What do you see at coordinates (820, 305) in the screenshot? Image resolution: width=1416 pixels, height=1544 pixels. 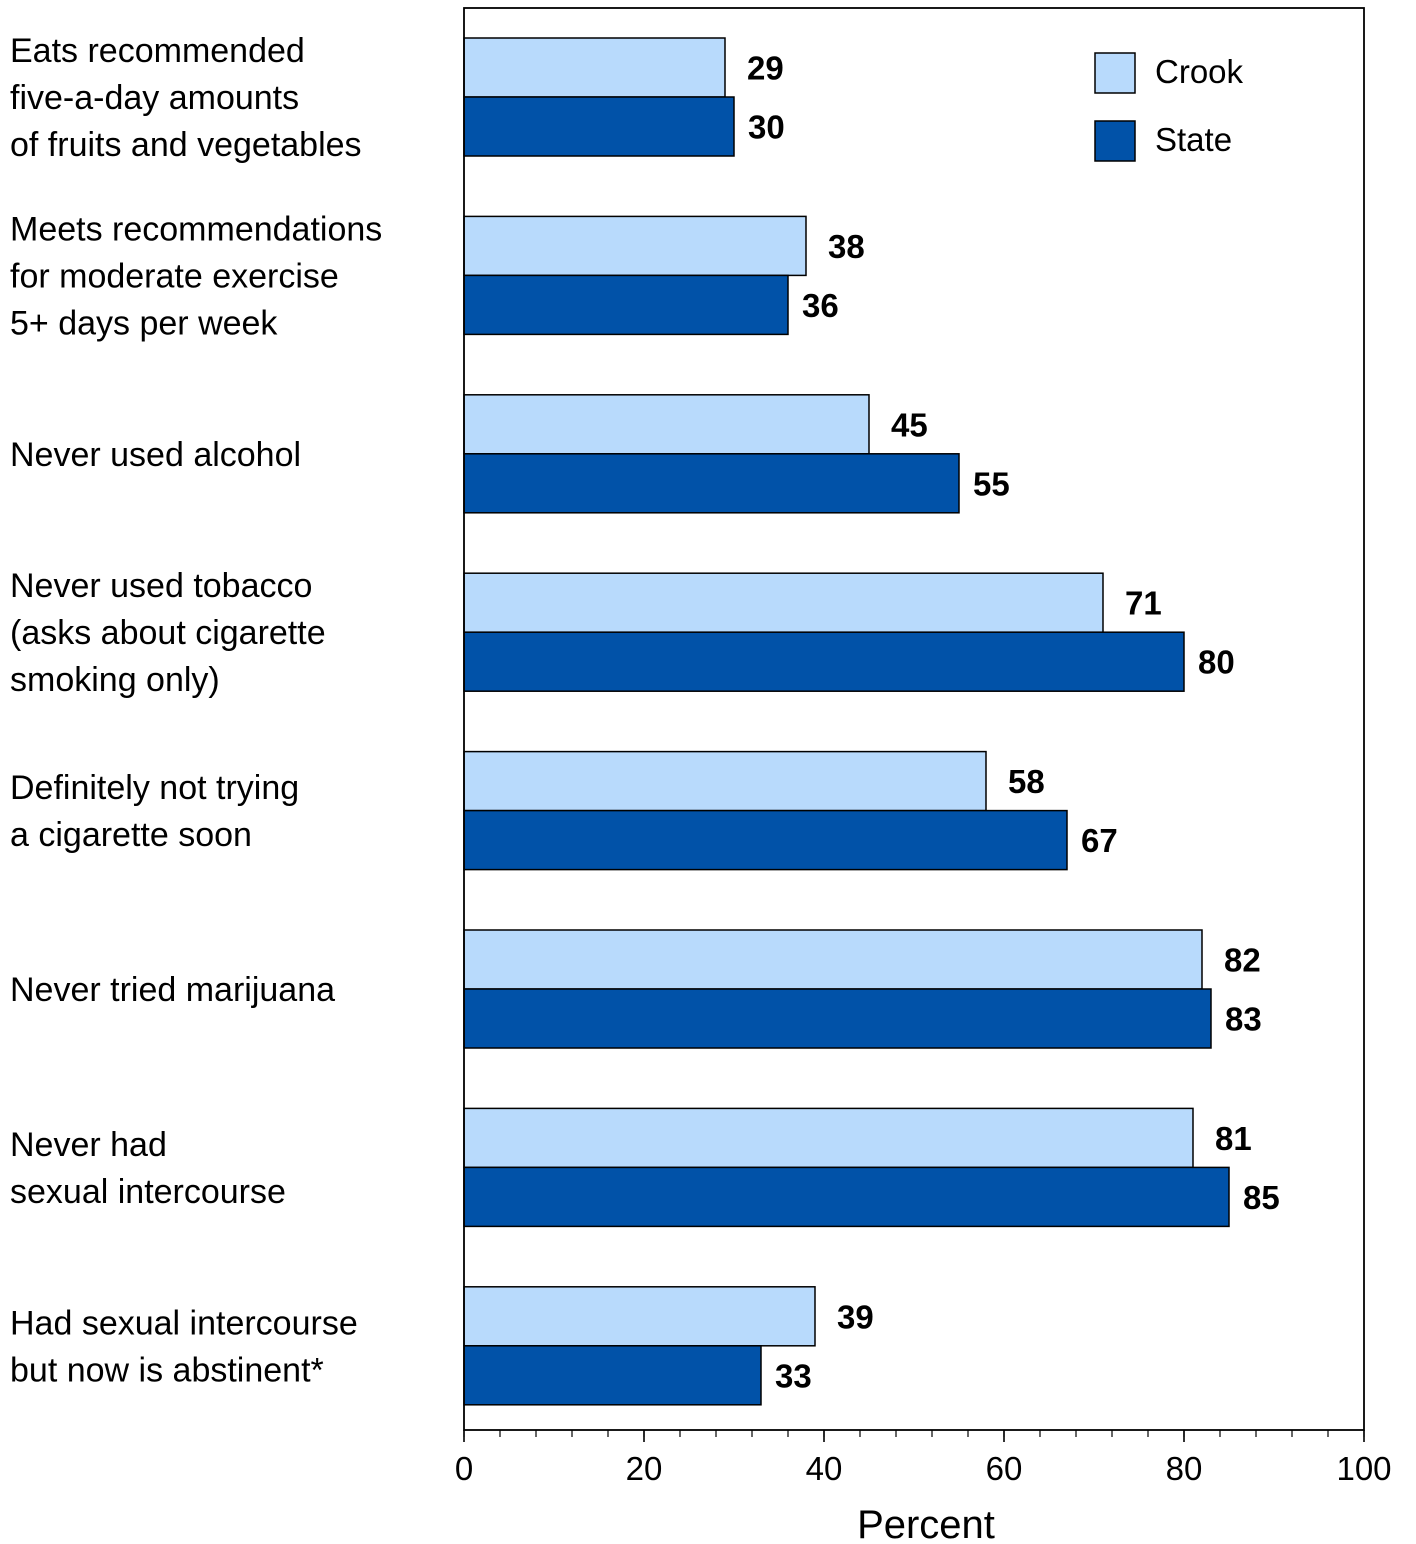 I see `data-label-state-2: 36` at bounding box center [820, 305].